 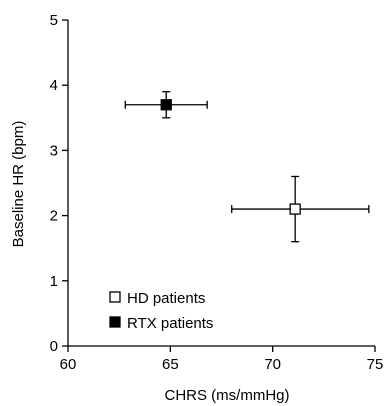 I want to click on y-axis-label: Baseline HR (bpm), so click(x=18, y=184).